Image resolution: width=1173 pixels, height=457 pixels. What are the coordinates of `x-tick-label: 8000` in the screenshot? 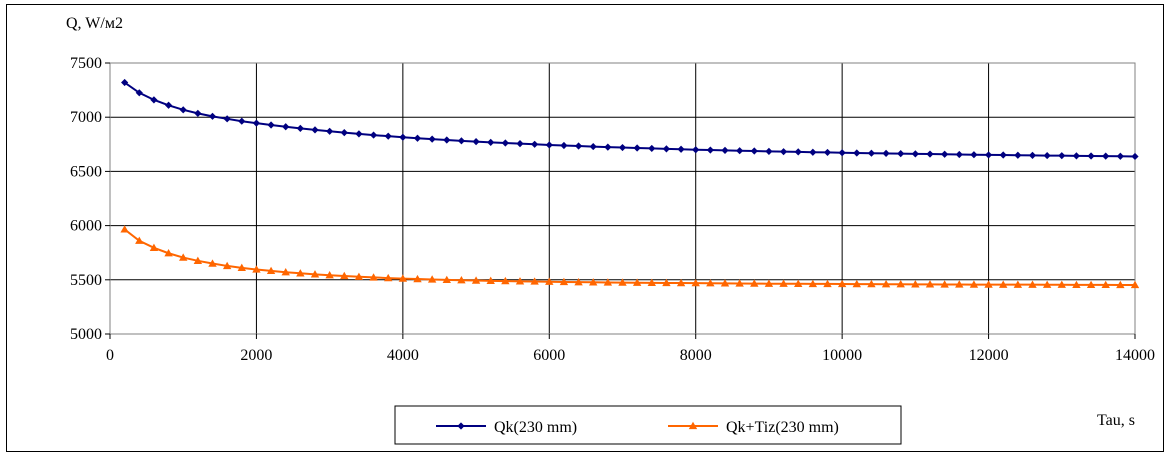 It's located at (696, 355).